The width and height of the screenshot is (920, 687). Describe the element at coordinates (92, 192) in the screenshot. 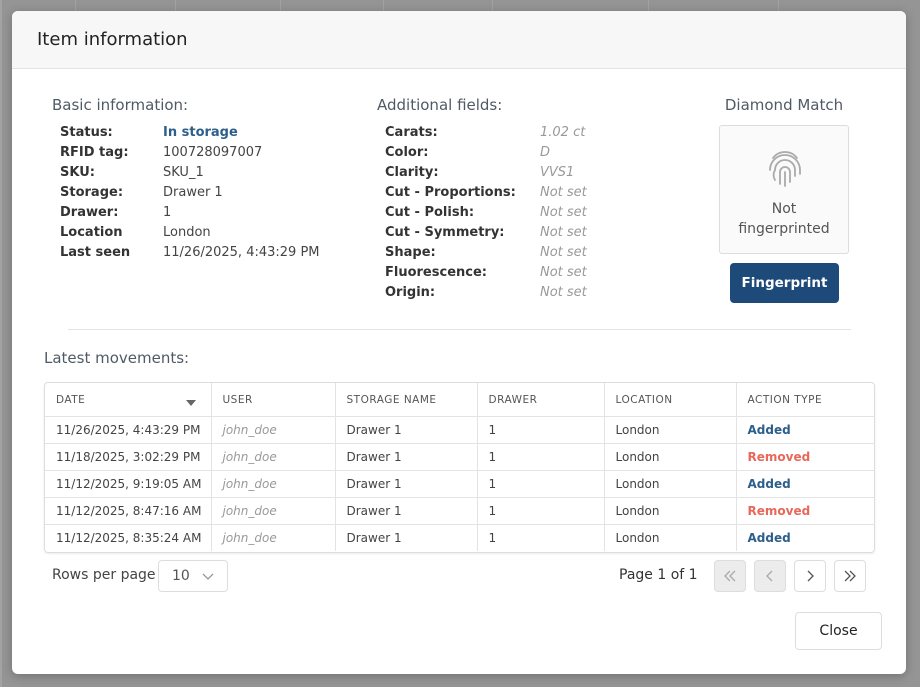

I see `field-label: Storage:` at that location.